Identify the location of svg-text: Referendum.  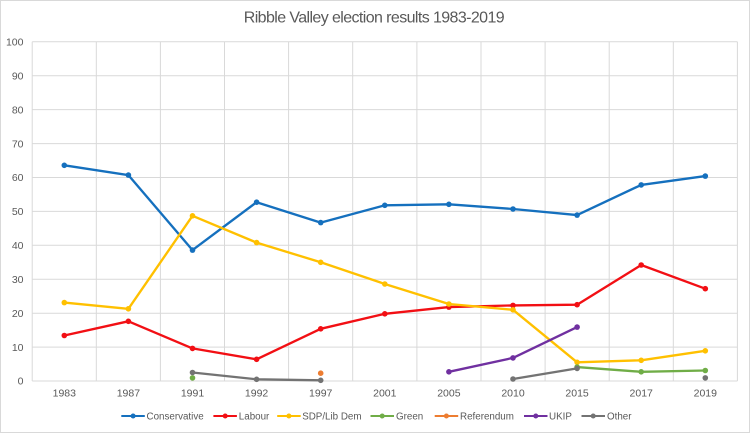
(487, 417).